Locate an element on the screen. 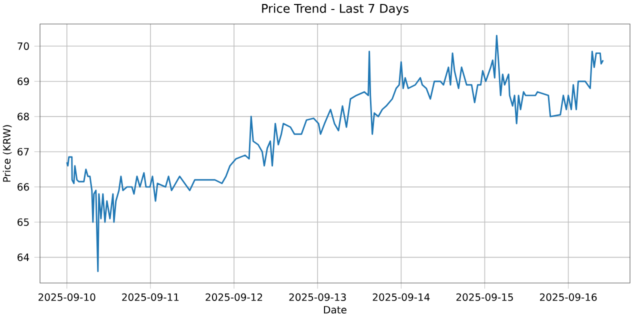  x-tick-label: 2025-09-14 is located at coordinates (401, 297).